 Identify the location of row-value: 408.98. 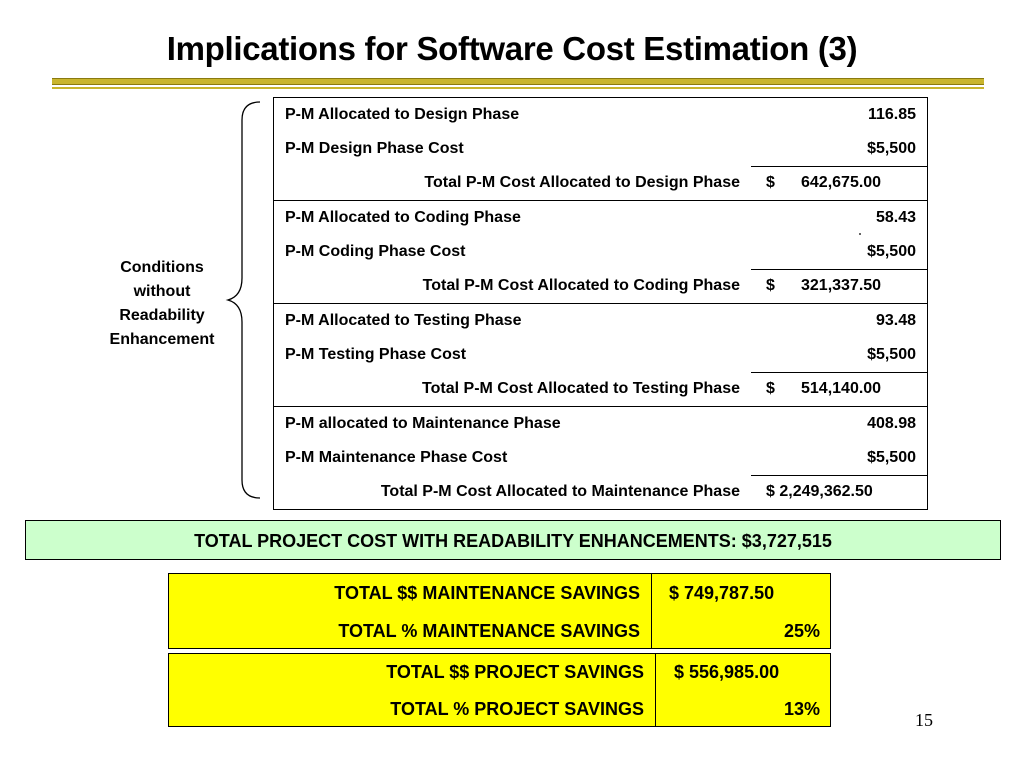
(891, 423).